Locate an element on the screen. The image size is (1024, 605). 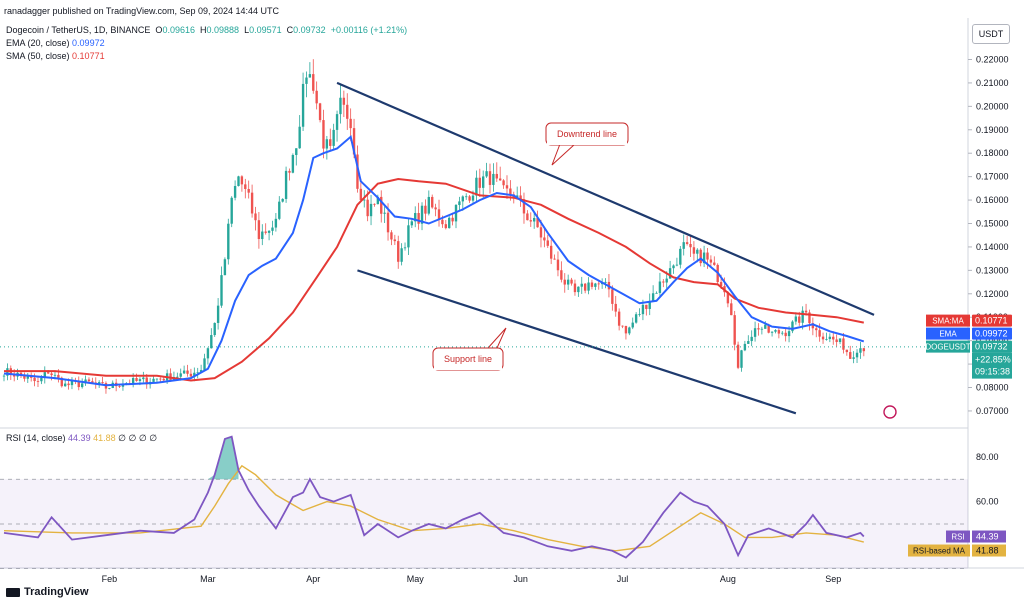
price-tick-label: 0.15000 is located at coordinates (992, 224).